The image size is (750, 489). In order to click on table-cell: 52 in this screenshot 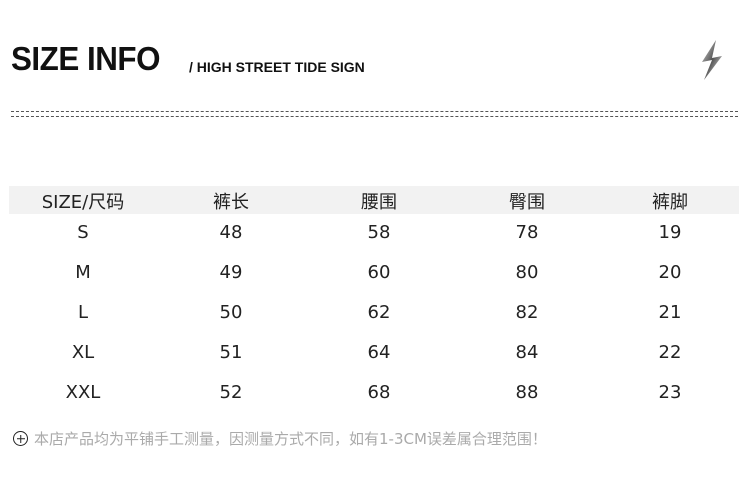, I will do `click(231, 392)`.